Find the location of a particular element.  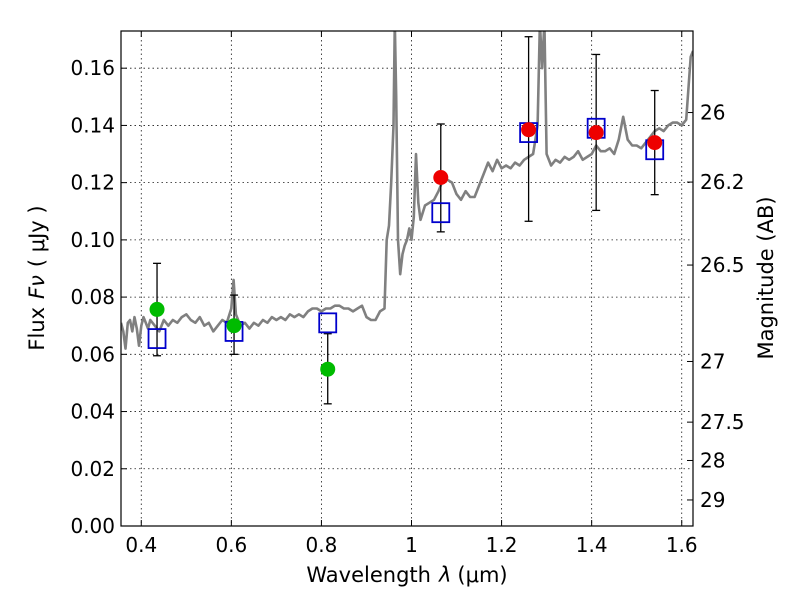

y-tick-label: 0.08 is located at coordinates (92, 297).